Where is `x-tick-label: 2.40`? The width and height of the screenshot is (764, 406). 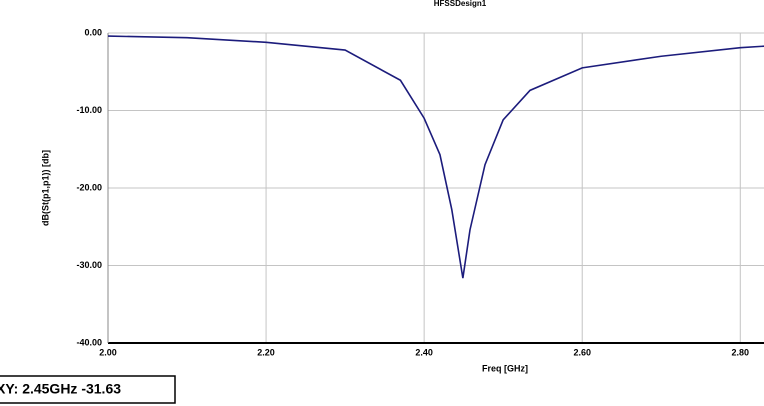 x-tick-label: 2.40 is located at coordinates (424, 352).